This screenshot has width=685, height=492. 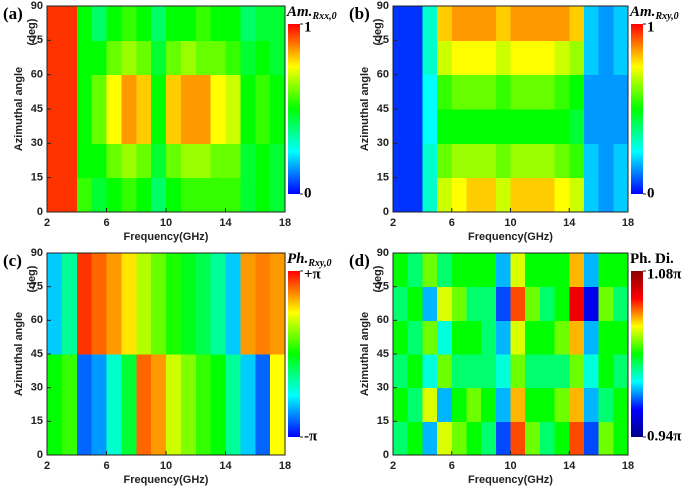 I want to click on y-axis-unit: (deg), so click(x=378, y=278).